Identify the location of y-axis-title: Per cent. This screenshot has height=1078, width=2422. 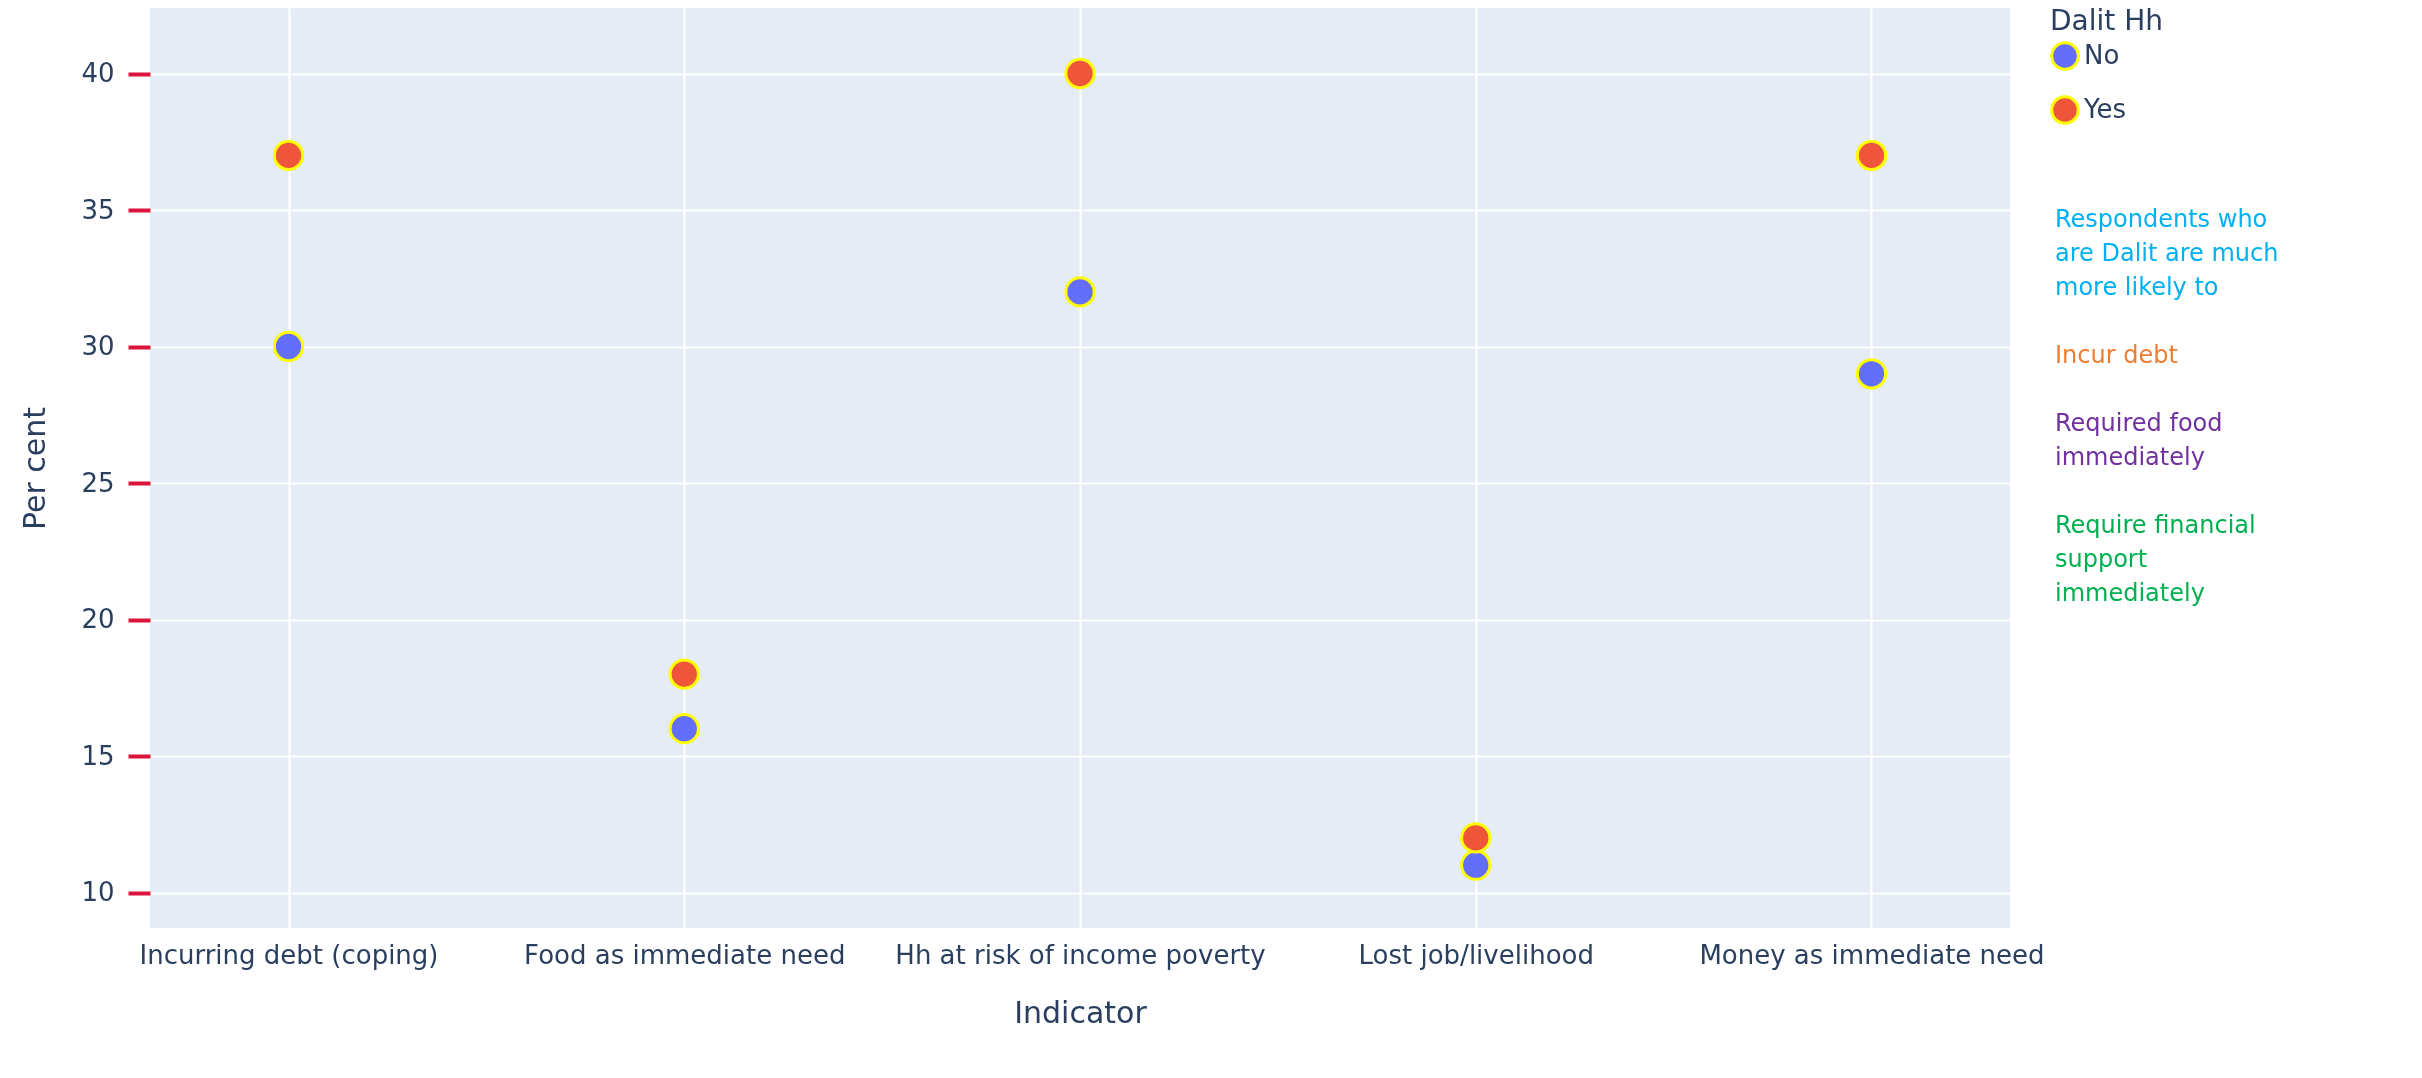
(35, 468).